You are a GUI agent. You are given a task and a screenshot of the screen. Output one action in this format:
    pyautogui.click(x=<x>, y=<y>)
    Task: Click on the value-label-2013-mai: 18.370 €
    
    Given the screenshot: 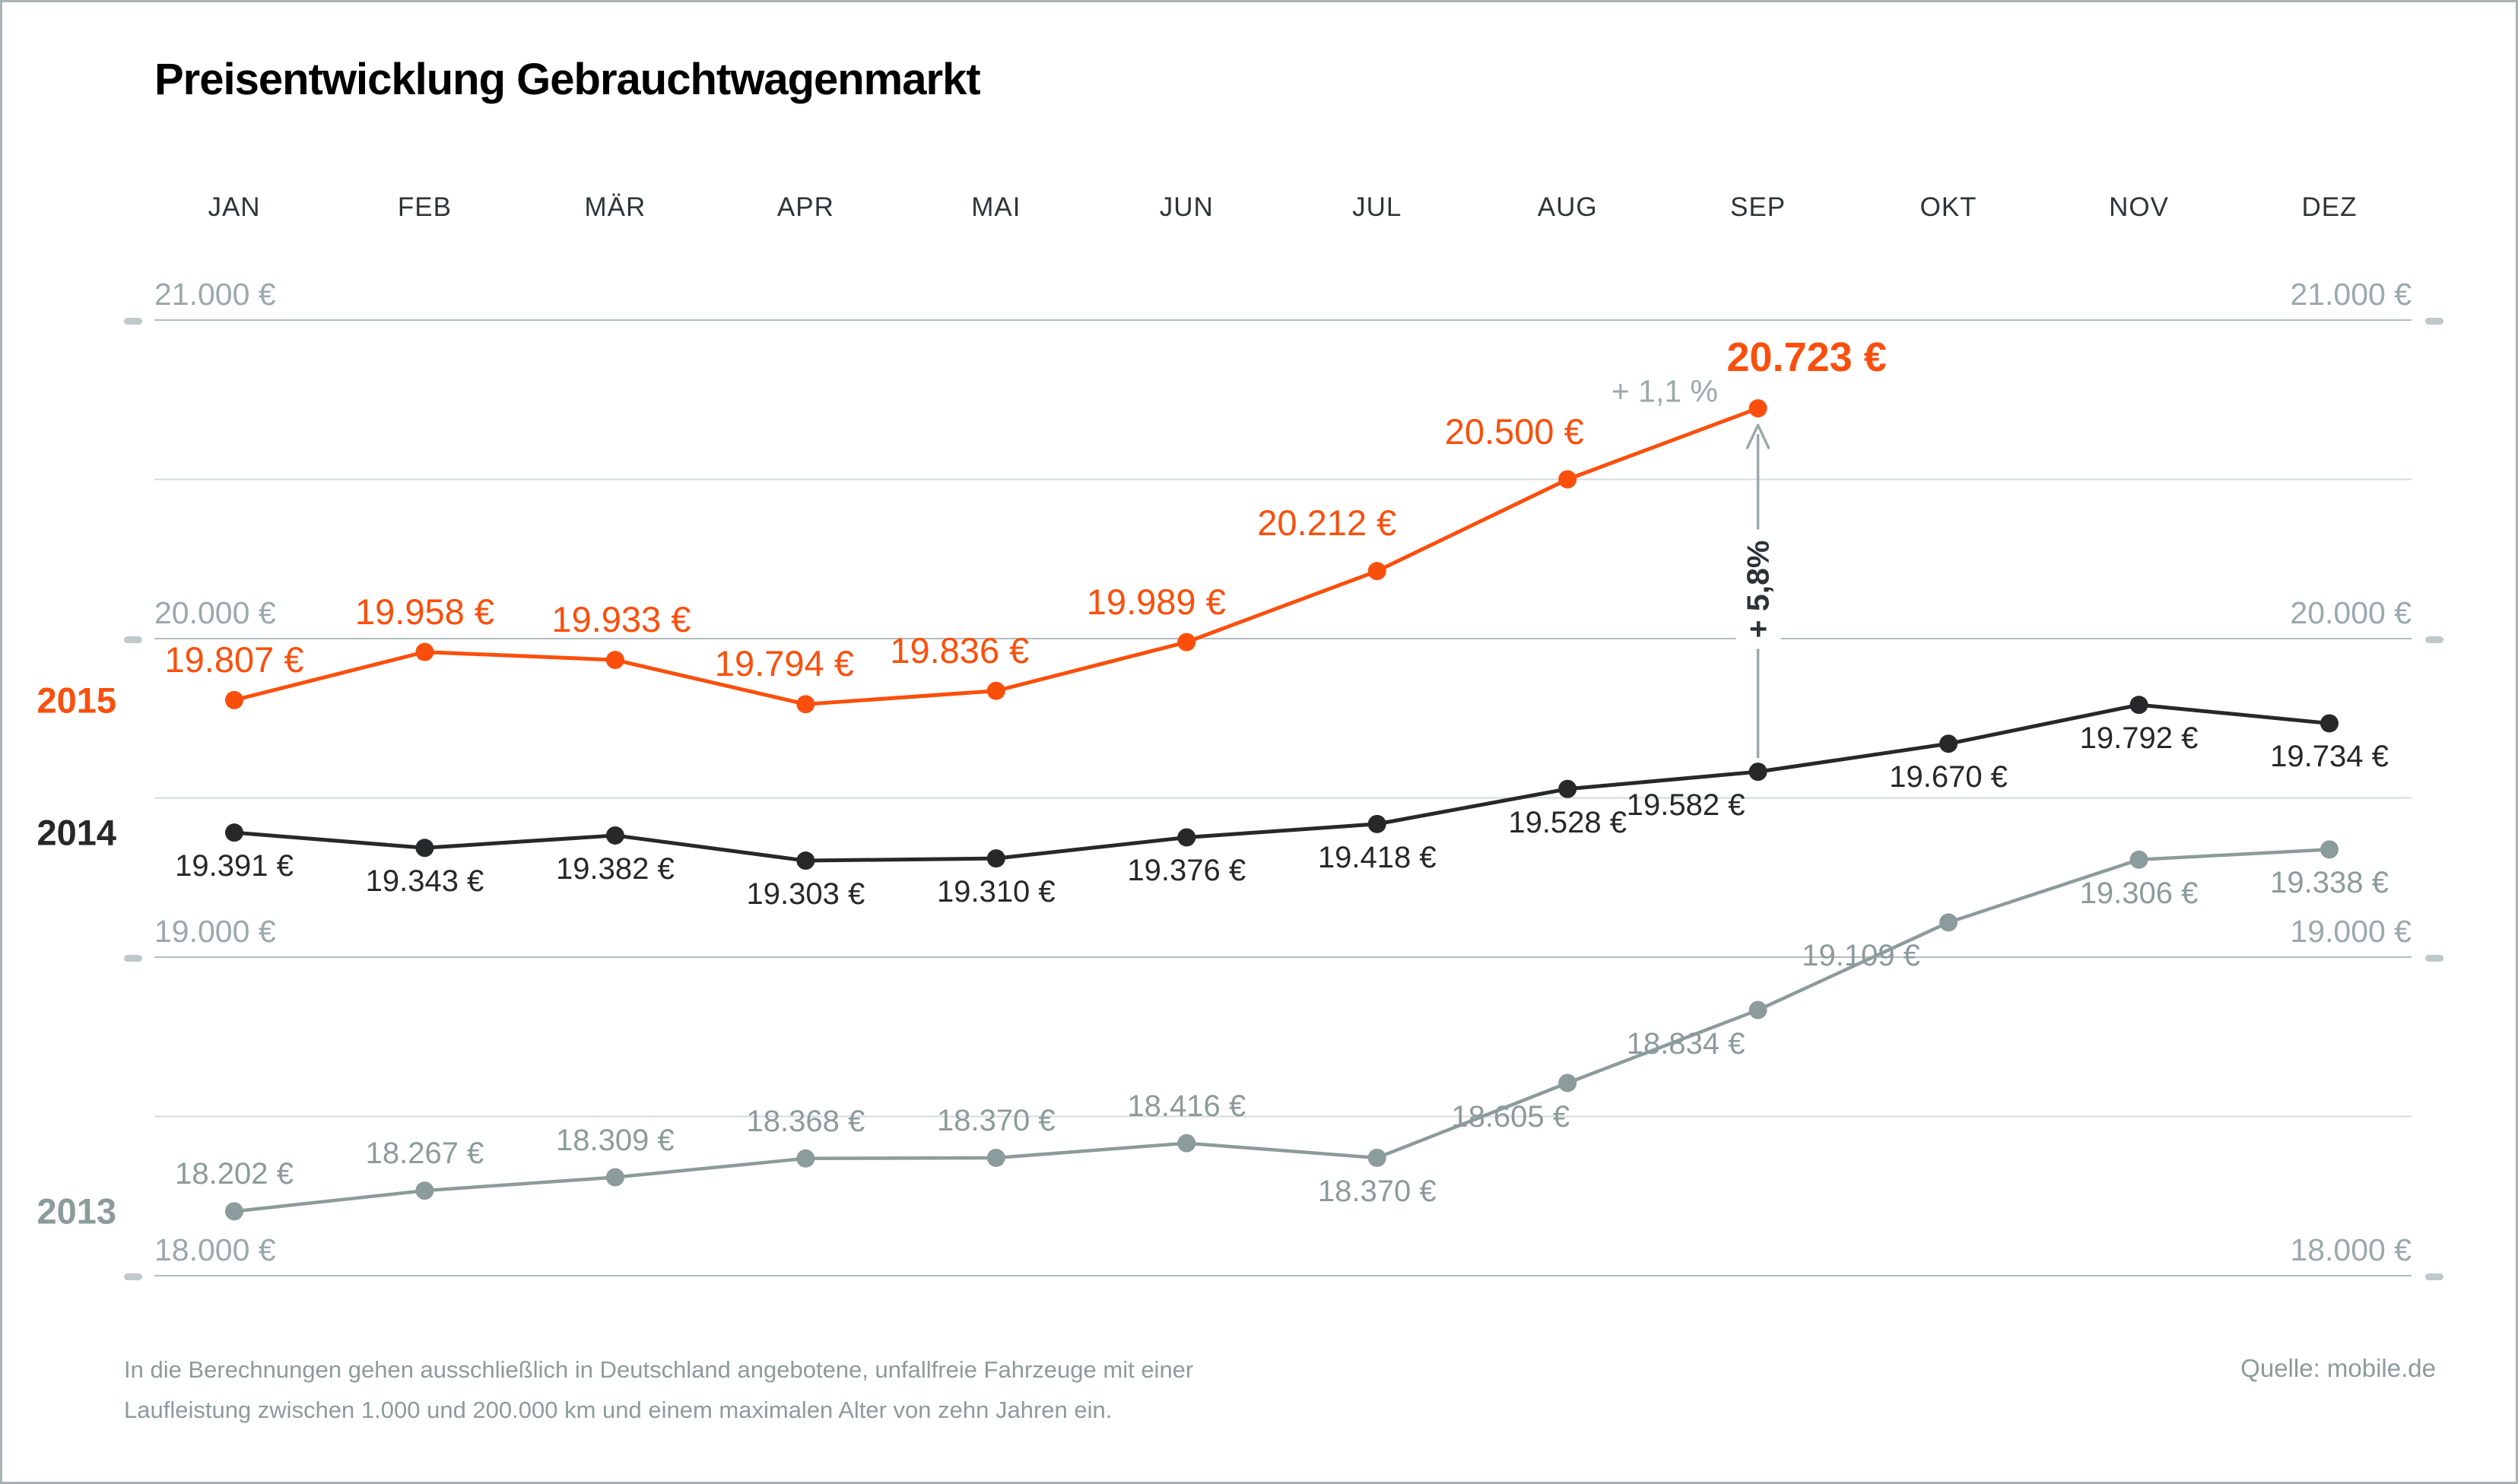 What is the action you would take?
    pyautogui.click(x=996, y=1120)
    